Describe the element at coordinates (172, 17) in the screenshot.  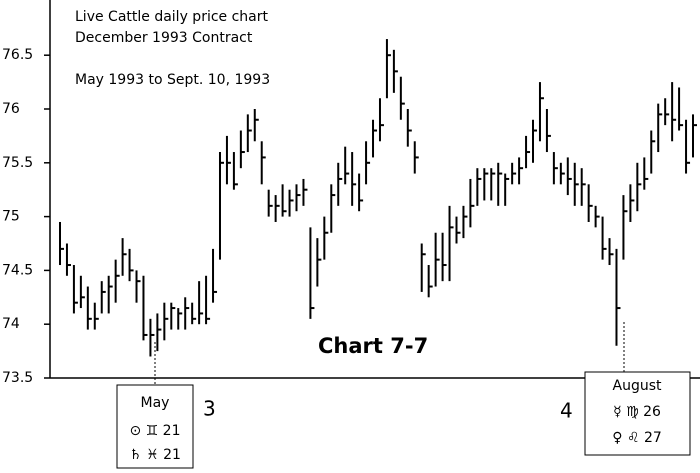
I see `chart-title: Live Cattle daily price chart` at that location.